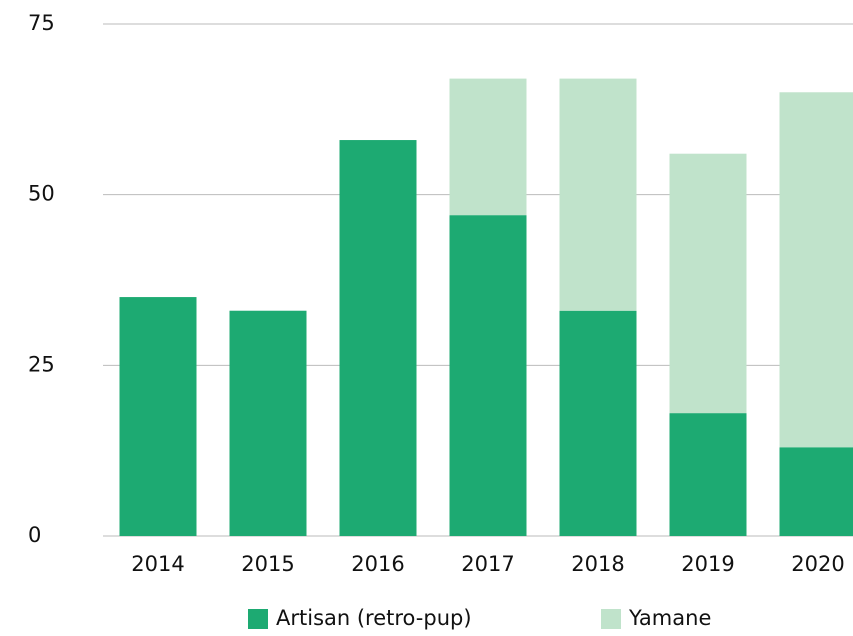  Describe the element at coordinates (41, 364) in the screenshot. I see `y-tick-label: 25` at that location.